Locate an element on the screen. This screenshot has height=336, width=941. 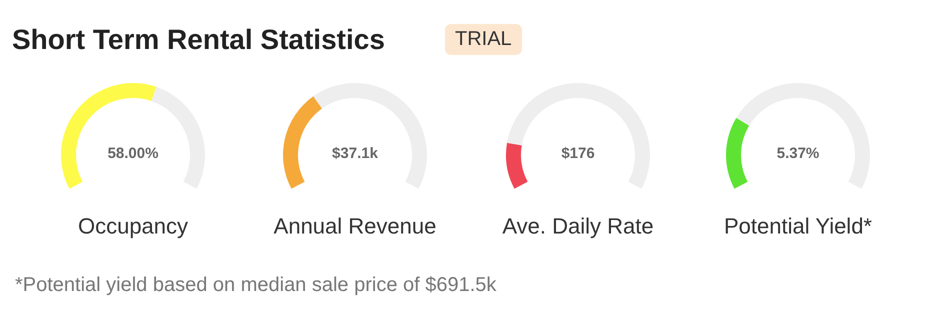
text: TRIAL is located at coordinates (483, 39).